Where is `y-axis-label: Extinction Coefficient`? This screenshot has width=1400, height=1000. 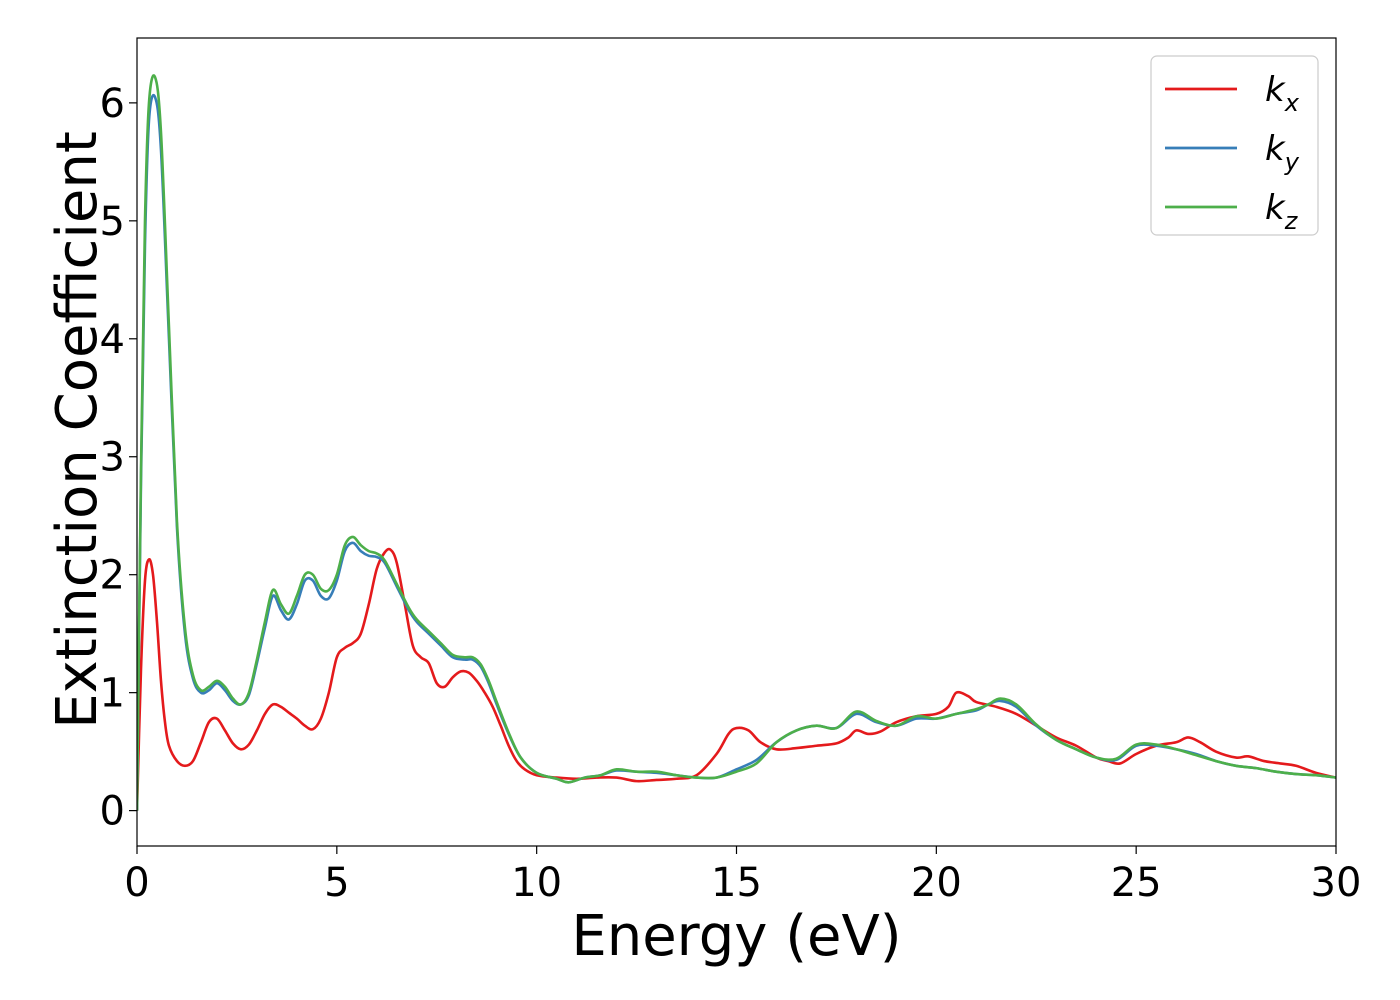 y-axis-label: Extinction Coefficient is located at coordinates (77, 430).